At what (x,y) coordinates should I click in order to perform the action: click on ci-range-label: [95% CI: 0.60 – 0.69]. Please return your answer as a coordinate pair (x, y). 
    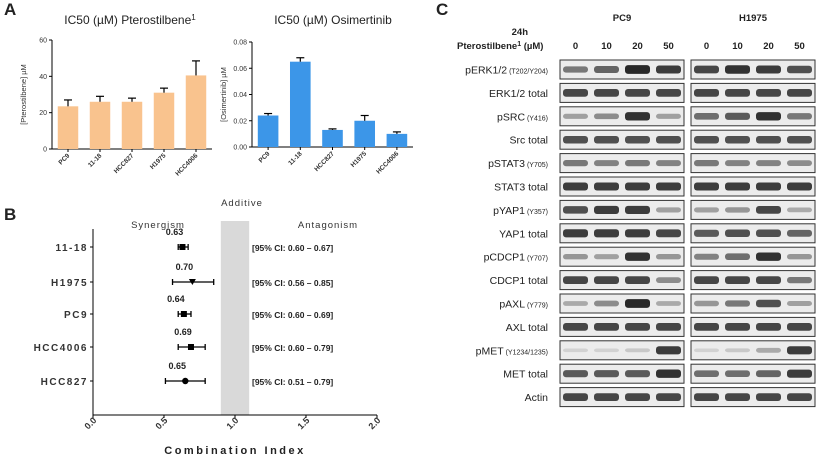
    Looking at the image, I should click on (292, 315).